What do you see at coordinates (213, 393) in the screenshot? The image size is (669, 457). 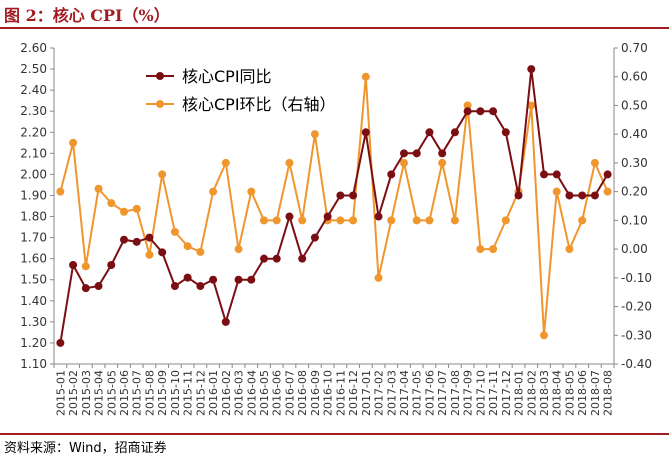 I see `x-tick-label: 2016-01` at bounding box center [213, 393].